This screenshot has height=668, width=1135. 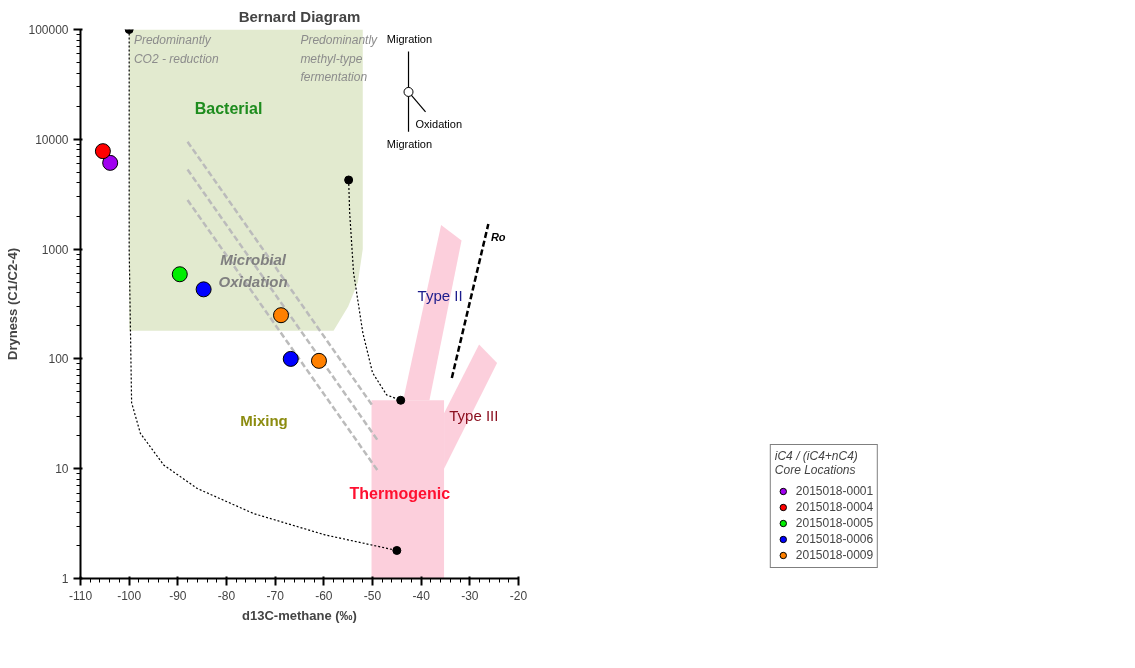 What do you see at coordinates (275, 595) in the screenshot?
I see `x-tick-label: -70` at bounding box center [275, 595].